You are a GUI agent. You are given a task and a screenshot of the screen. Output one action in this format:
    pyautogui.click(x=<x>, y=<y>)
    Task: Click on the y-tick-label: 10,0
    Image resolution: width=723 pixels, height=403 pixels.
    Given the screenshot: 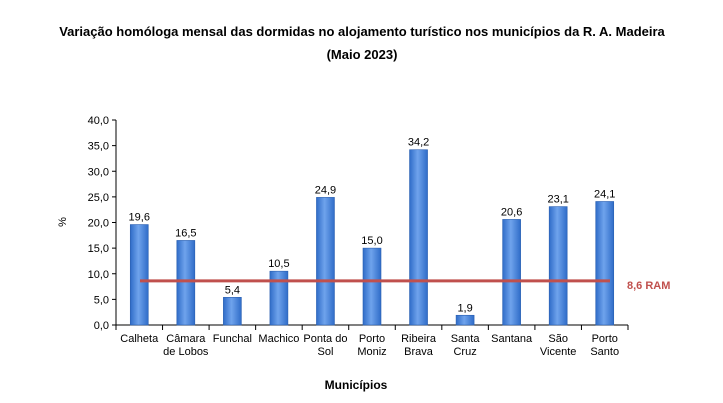 What is the action you would take?
    pyautogui.click(x=98, y=275)
    